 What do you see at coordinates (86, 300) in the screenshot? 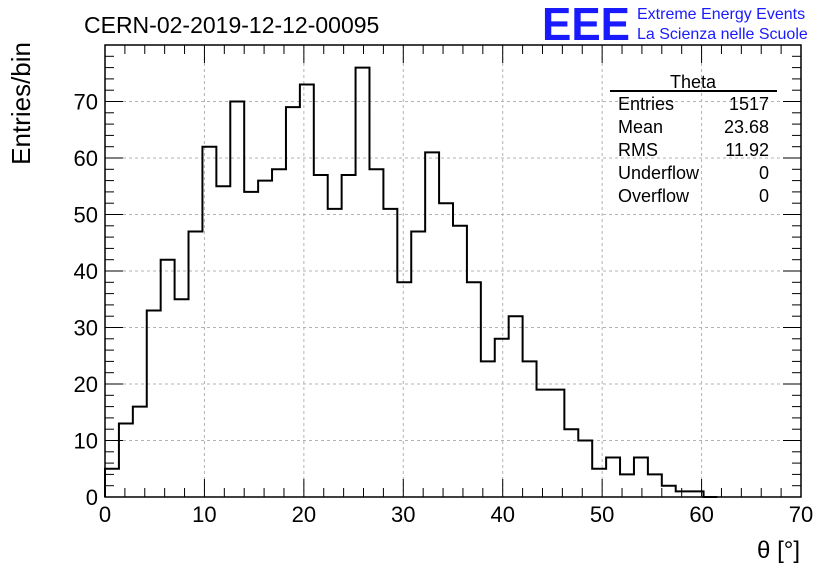
I see `y-tick-labels: 0 10 20 30 40 50 60 70` at bounding box center [86, 300].